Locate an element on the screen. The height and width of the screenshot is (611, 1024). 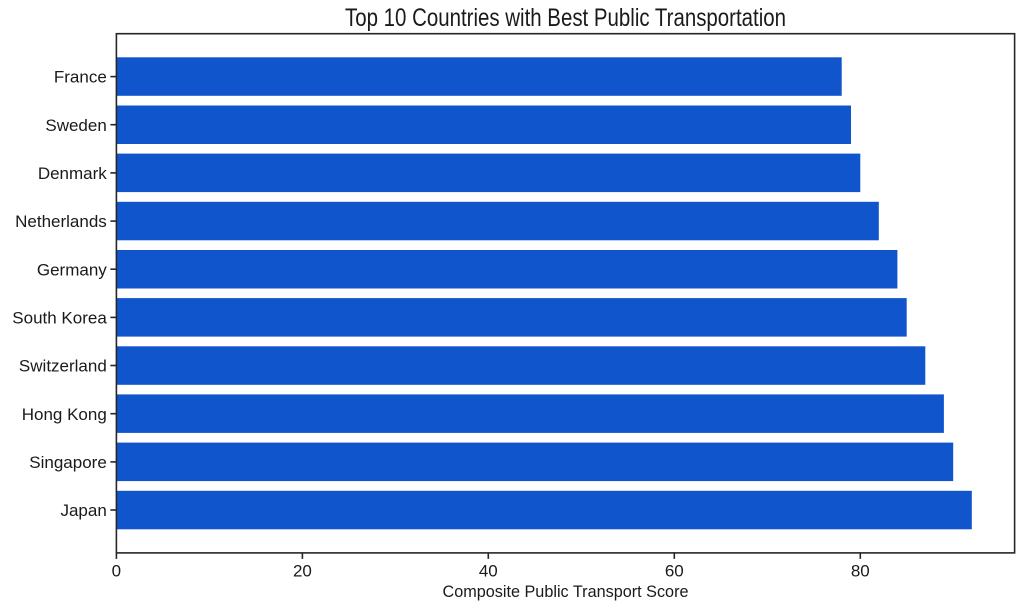
svg-text: Denmark is located at coordinates (72, 173).